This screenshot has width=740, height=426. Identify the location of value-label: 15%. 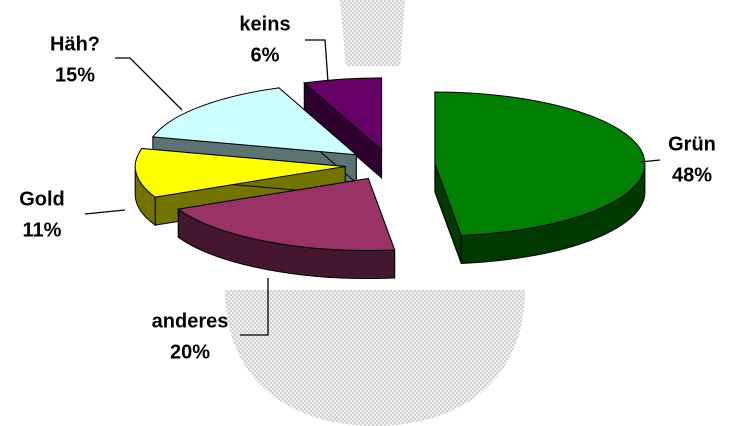
(75, 75).